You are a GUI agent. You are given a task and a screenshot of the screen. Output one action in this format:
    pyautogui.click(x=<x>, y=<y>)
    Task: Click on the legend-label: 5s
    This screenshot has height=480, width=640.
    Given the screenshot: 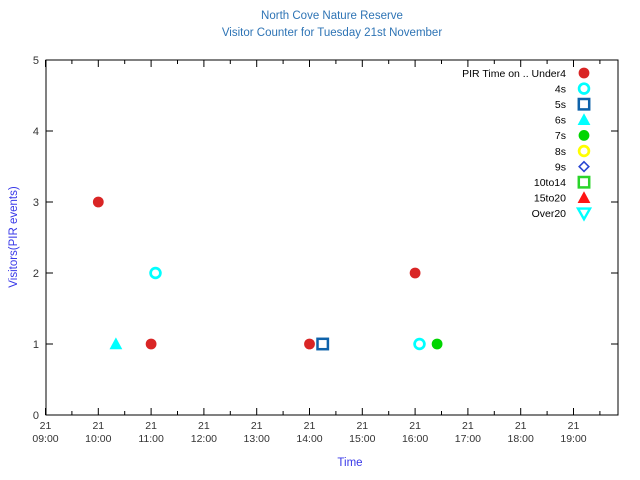 What is the action you would take?
    pyautogui.click(x=560, y=105)
    